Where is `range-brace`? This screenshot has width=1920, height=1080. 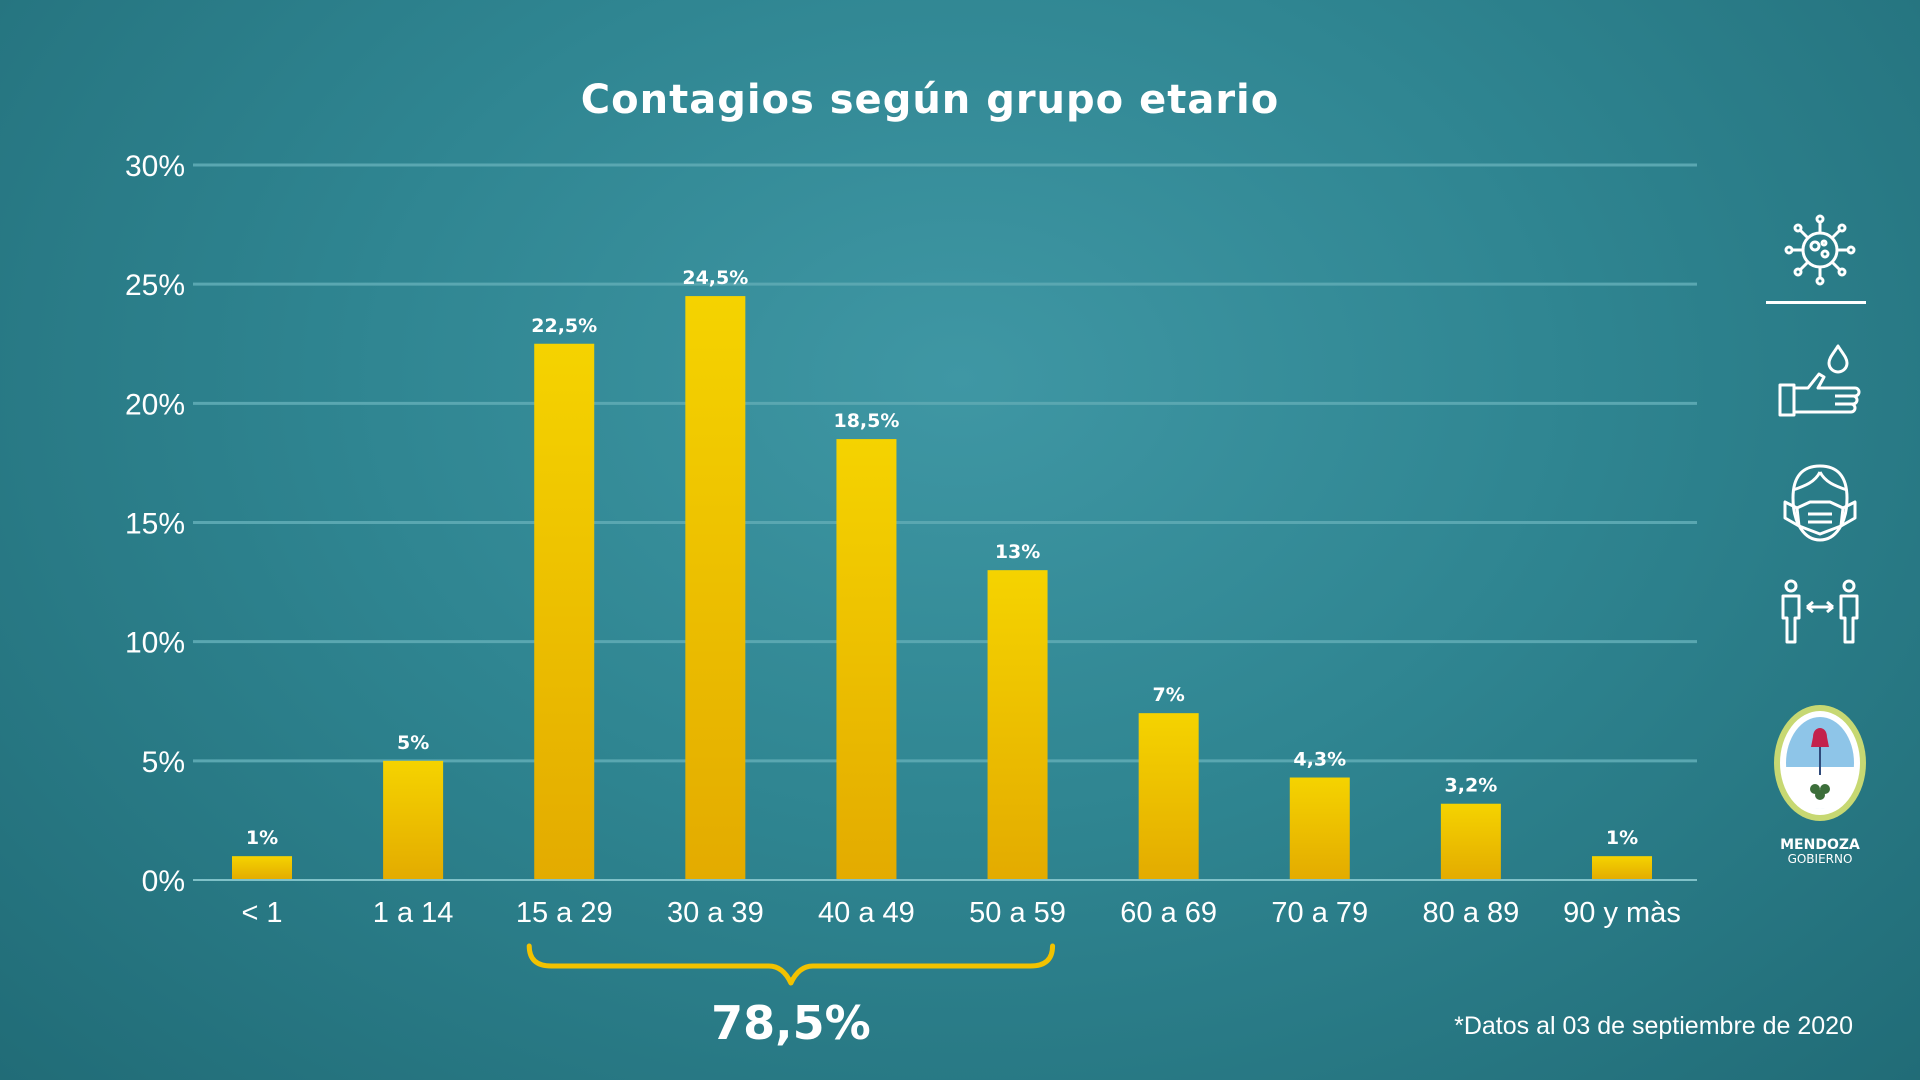
range-brace is located at coordinates (791, 964).